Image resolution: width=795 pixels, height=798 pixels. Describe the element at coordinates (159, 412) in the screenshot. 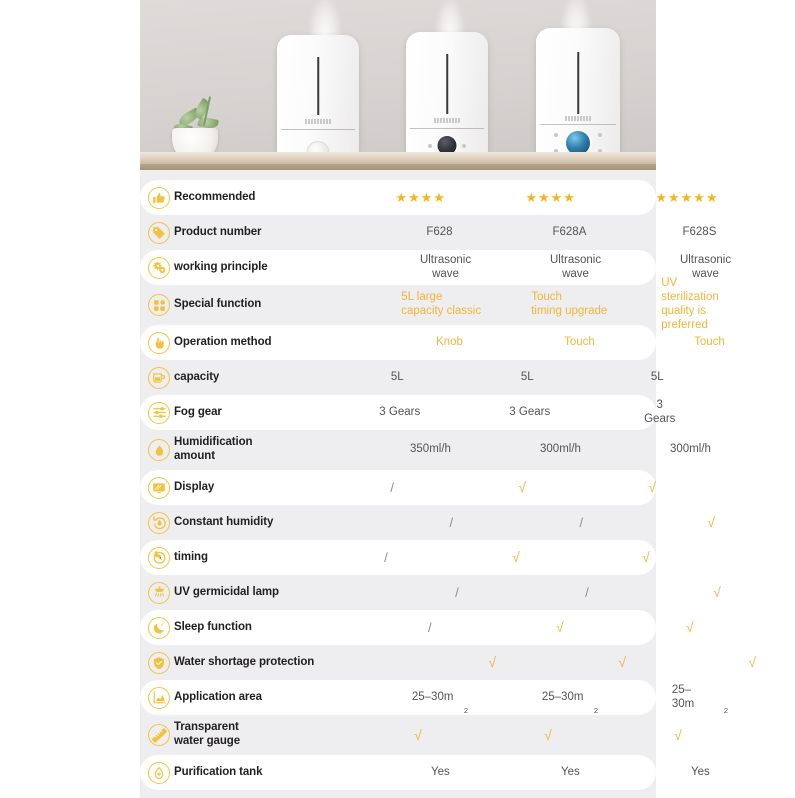

I see `sliders-icon` at that location.